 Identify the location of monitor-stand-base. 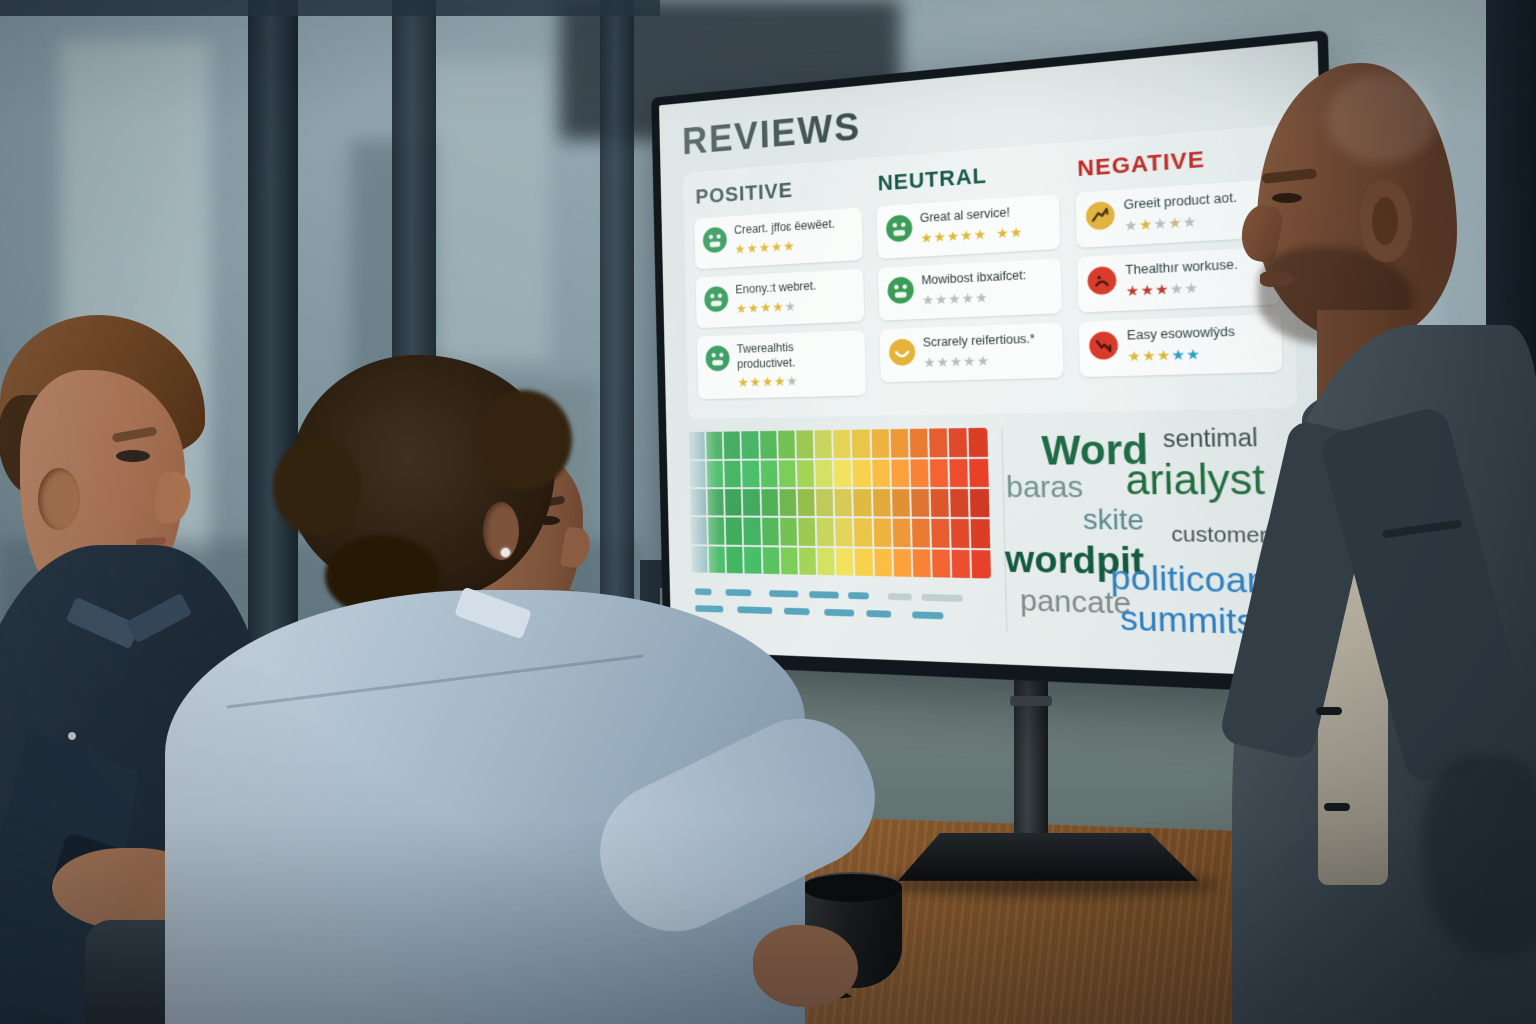
(1048, 857).